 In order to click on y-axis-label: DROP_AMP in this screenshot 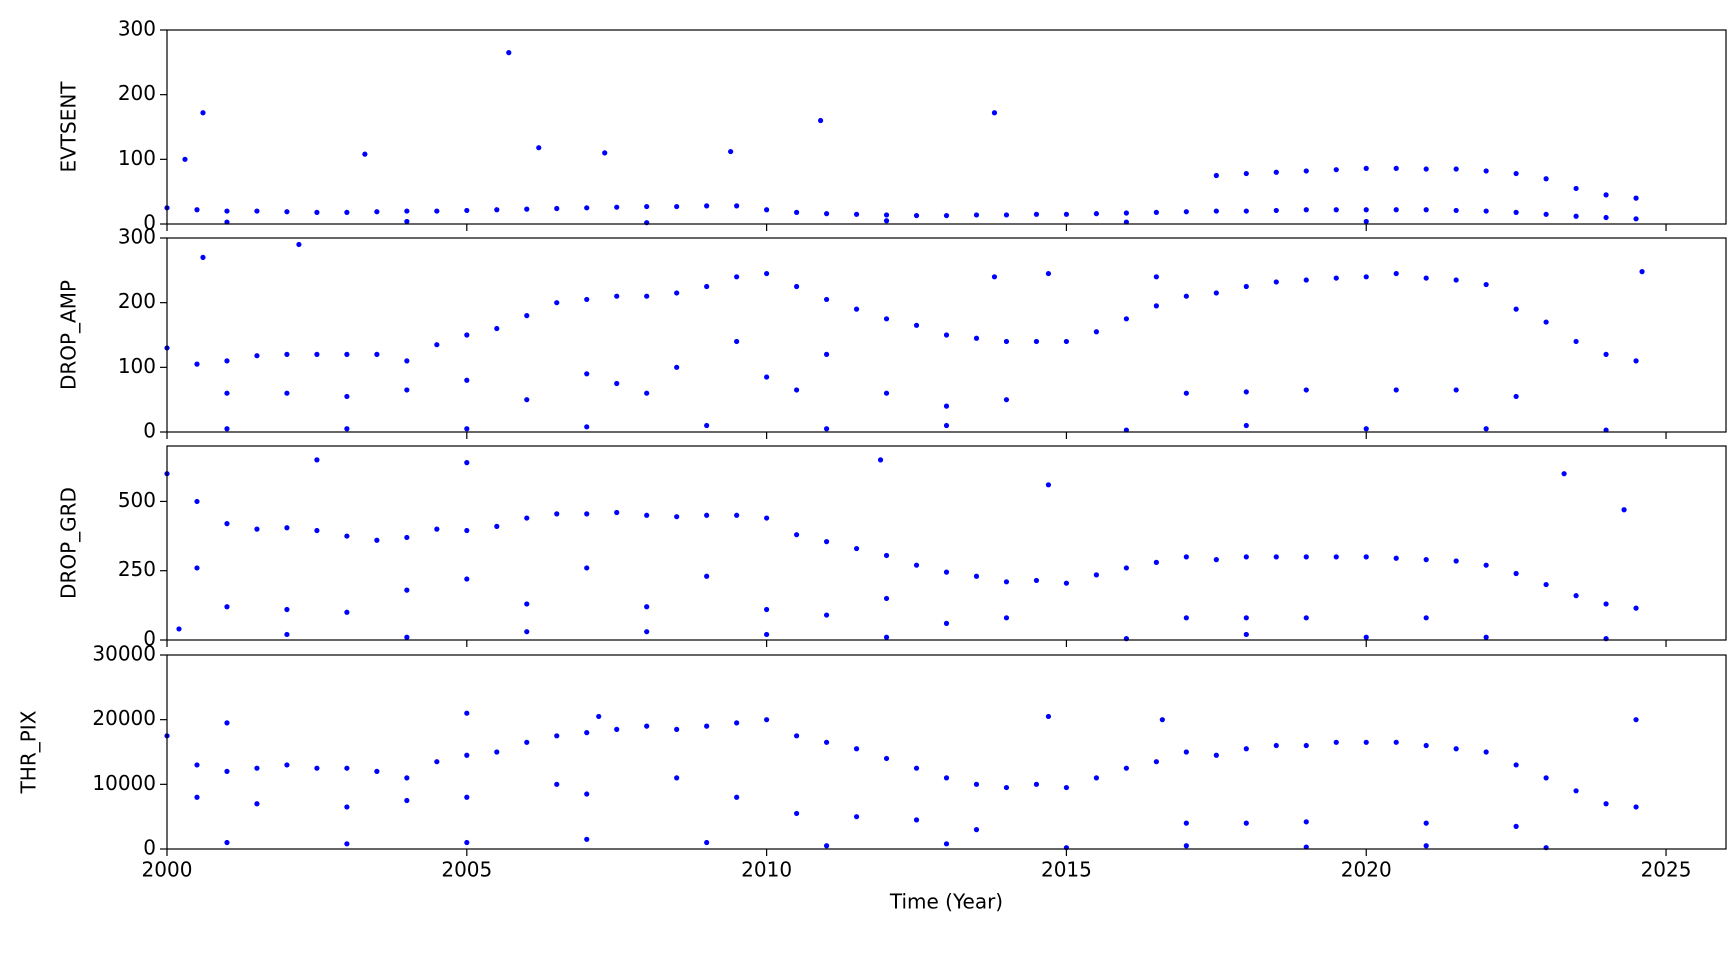, I will do `click(69, 335)`.